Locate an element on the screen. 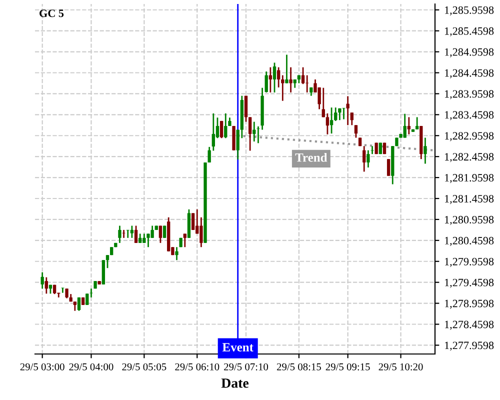  y-tick-label: 1,279.4598 is located at coordinates (469, 283).